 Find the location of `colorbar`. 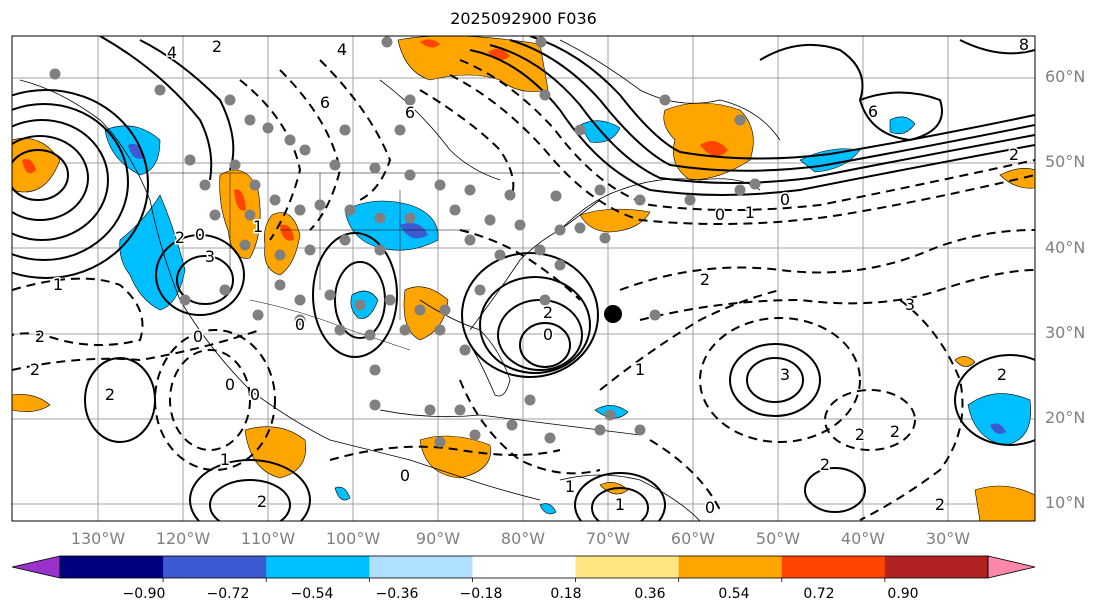

colorbar is located at coordinates (523, 568).